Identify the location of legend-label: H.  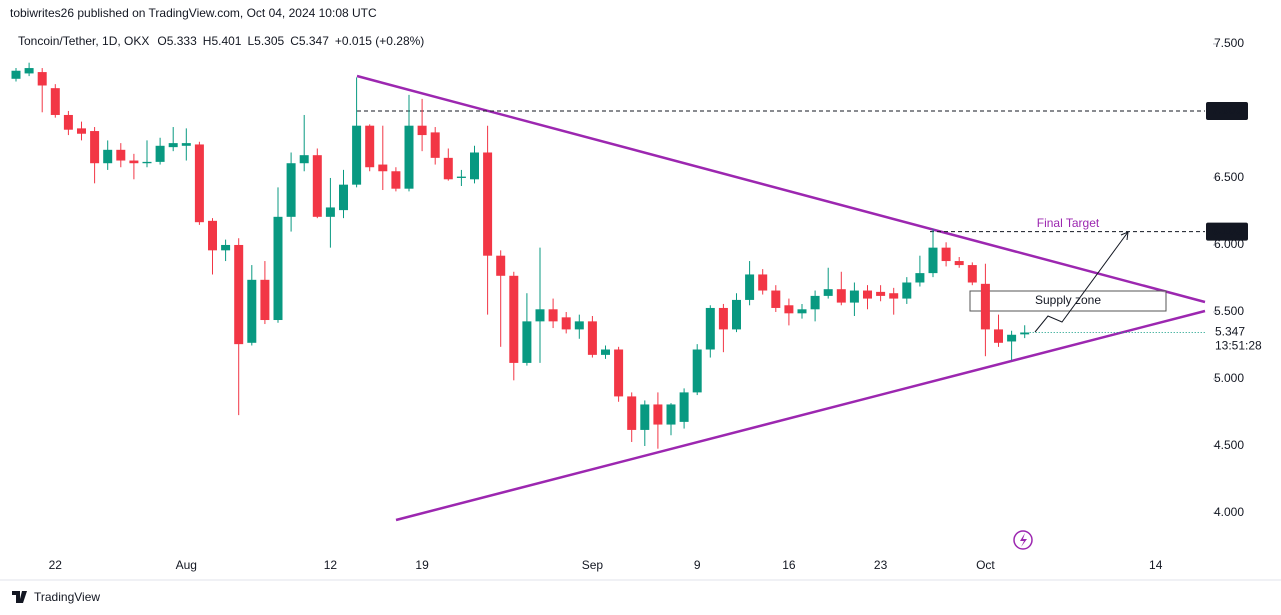
(207, 41).